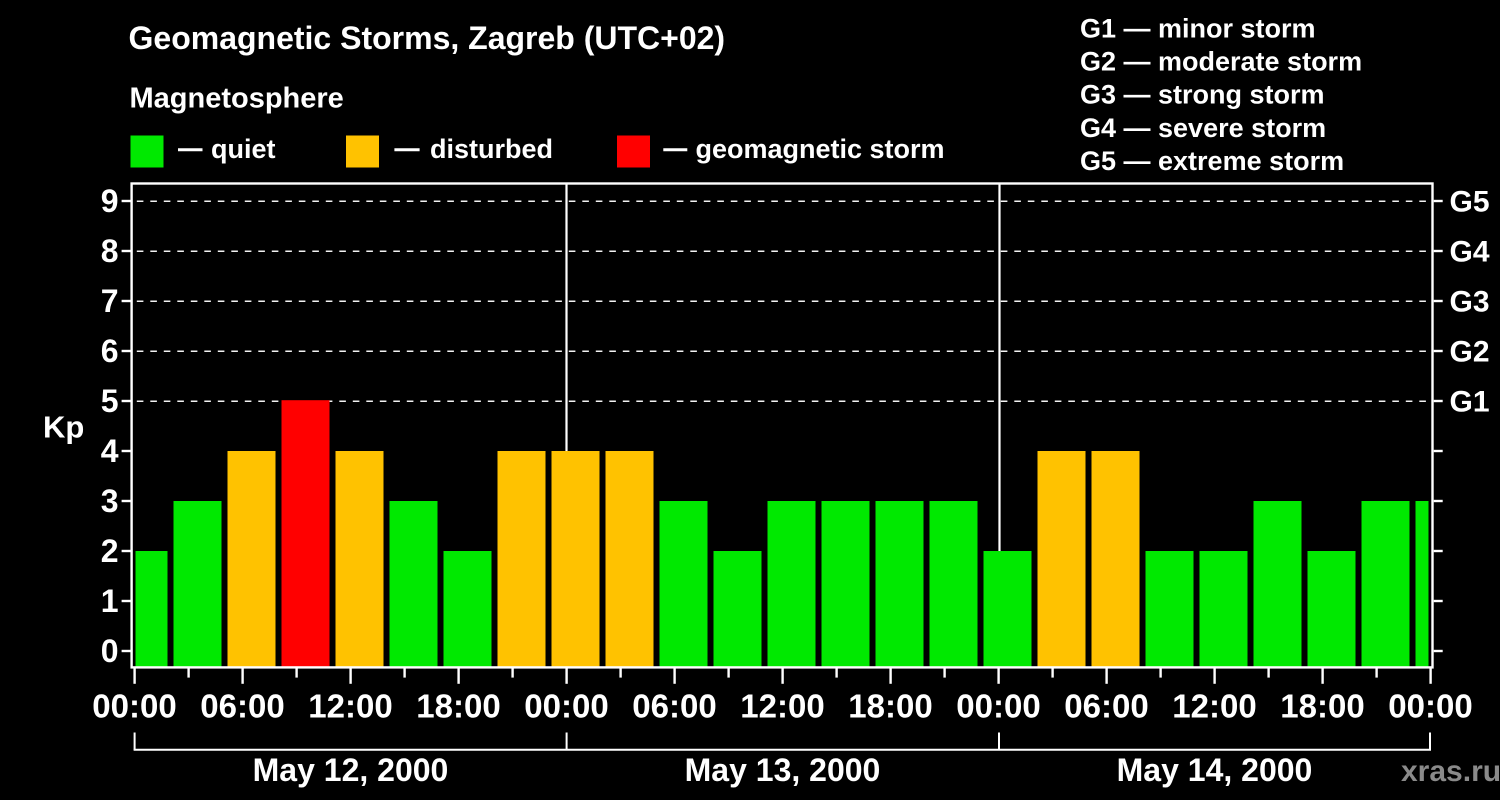 The height and width of the screenshot is (800, 1500). What do you see at coordinates (783, 770) in the screenshot?
I see `svg-text: May 13, 2000` at bounding box center [783, 770].